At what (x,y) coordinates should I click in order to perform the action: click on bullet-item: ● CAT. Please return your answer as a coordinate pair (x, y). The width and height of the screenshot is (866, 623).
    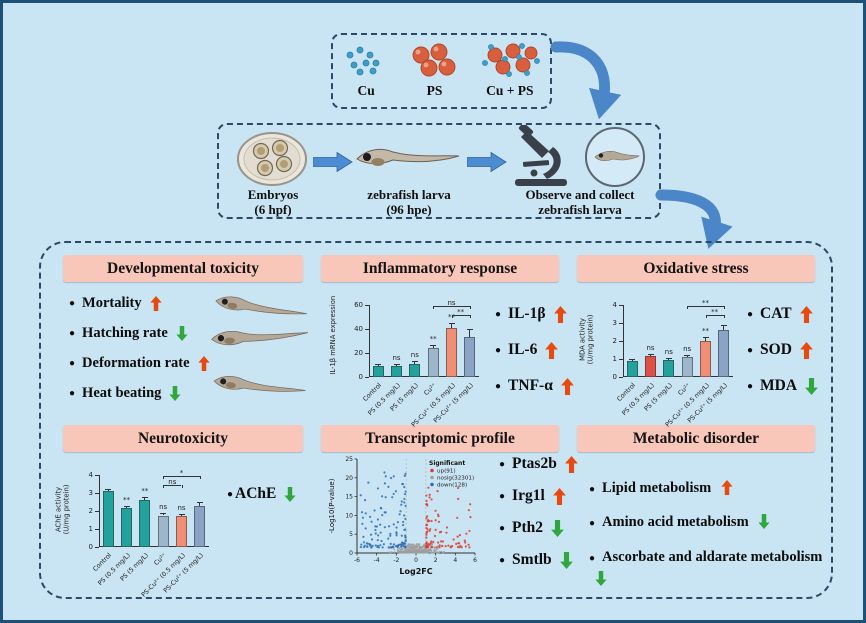
    Looking at the image, I should click on (782, 314).